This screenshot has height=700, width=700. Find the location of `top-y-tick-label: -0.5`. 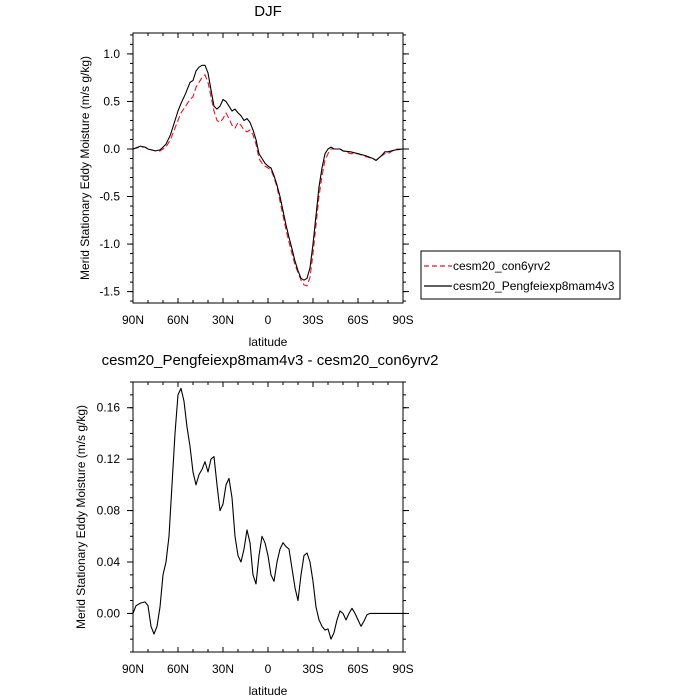

top-y-tick-label: -0.5 is located at coordinates (109, 197).